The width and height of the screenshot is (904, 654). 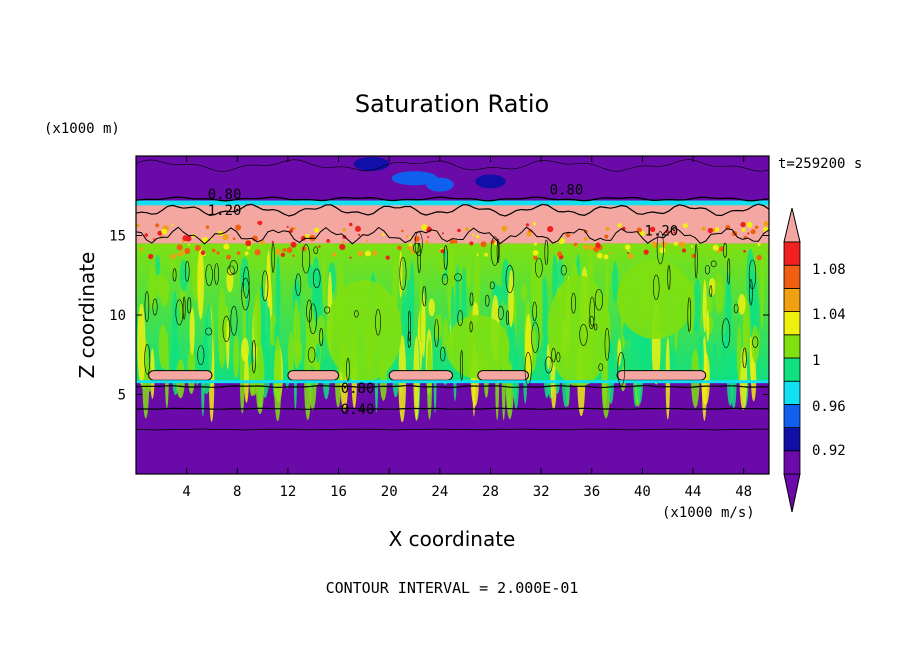 I want to click on contour-label: 0.80, so click(x=567, y=190).